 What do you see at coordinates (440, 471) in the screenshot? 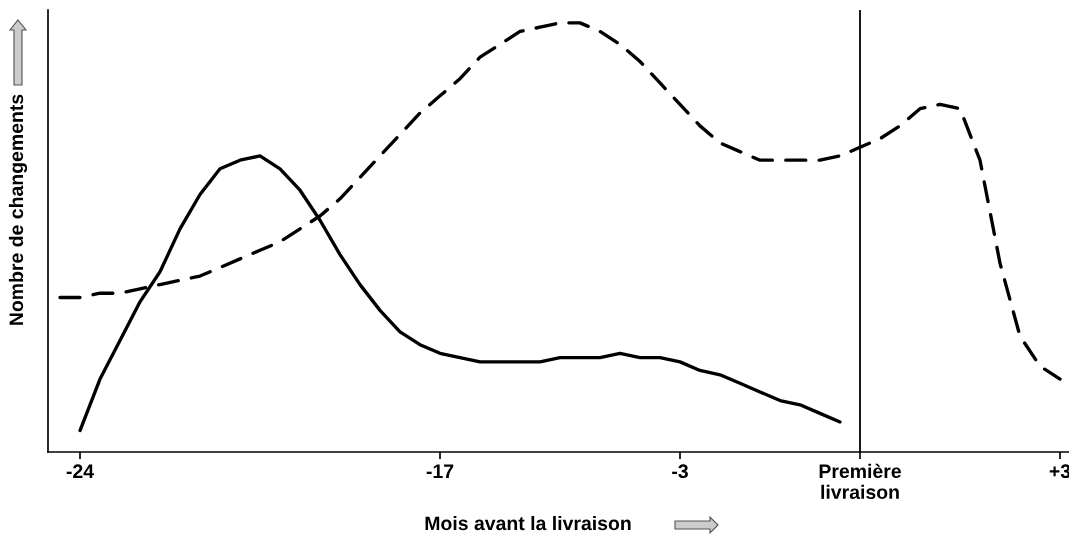
I see `x-tick-label: -17` at bounding box center [440, 471].